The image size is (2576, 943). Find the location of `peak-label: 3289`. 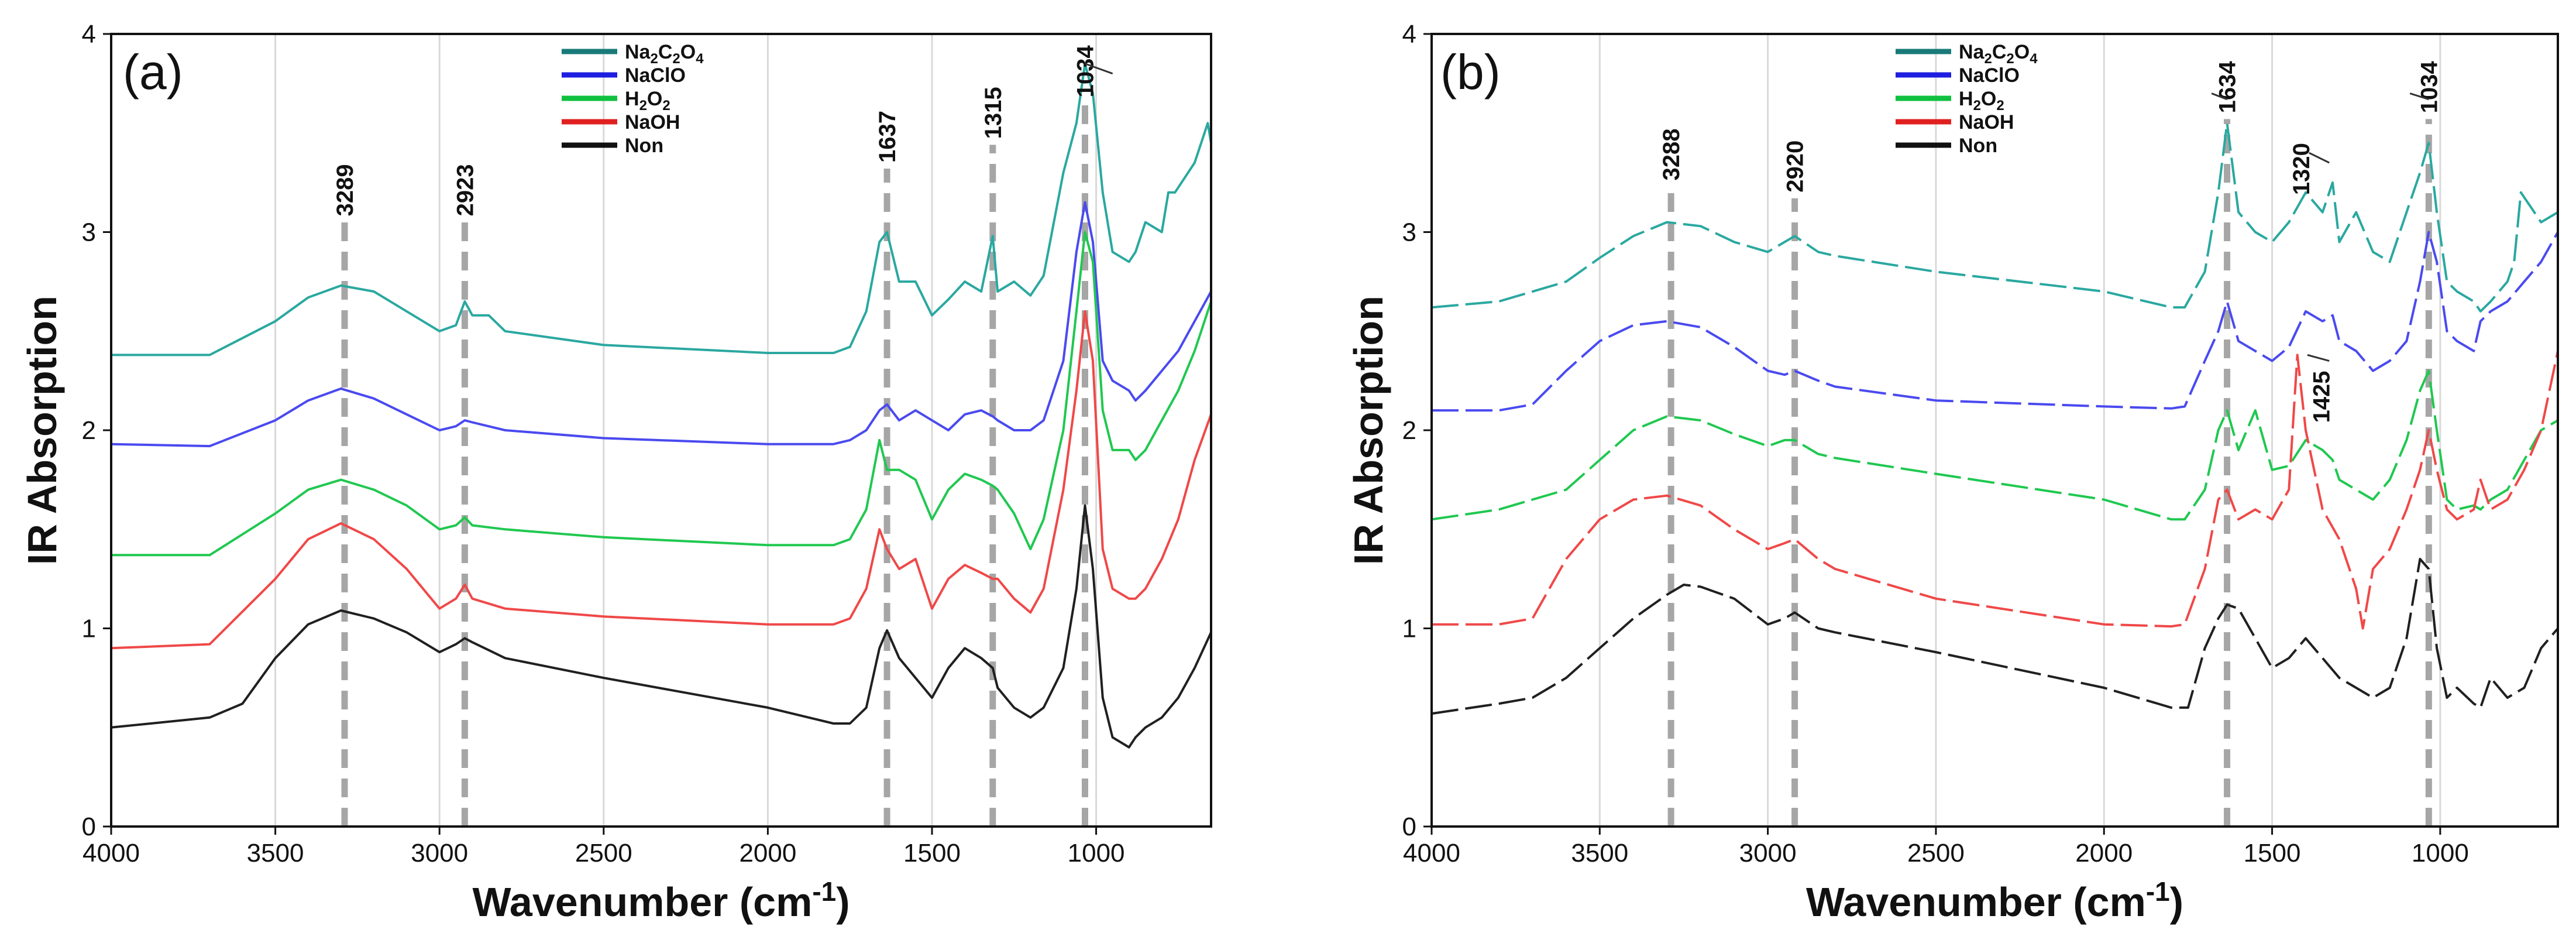

peak-label: 3289 is located at coordinates (345, 190).